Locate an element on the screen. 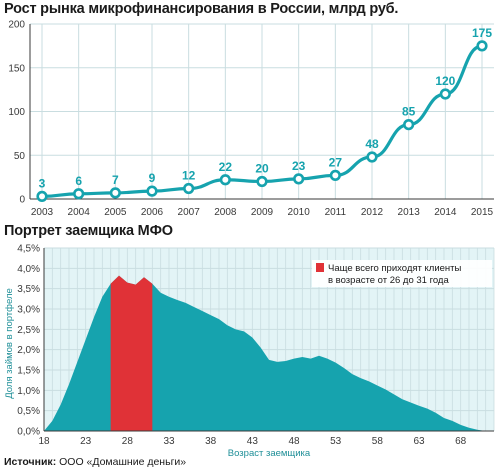 This screenshot has height=473, width=500. y-tick-label: 0,0% is located at coordinates (28, 432).